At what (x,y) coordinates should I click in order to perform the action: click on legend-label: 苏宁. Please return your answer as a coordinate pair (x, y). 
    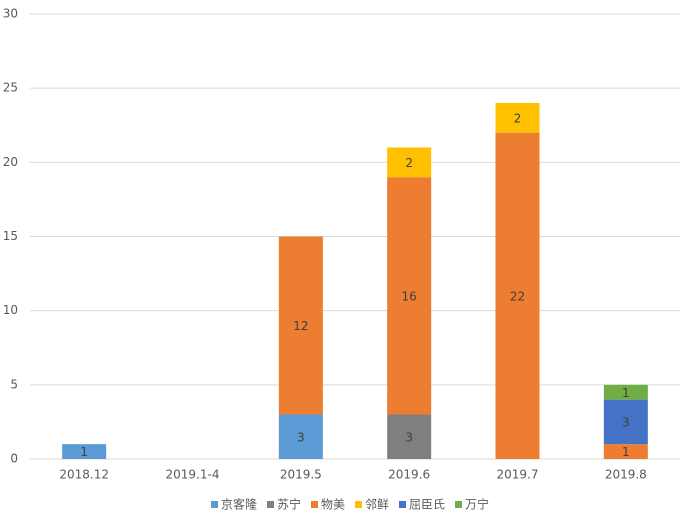
    Looking at the image, I should click on (289, 504).